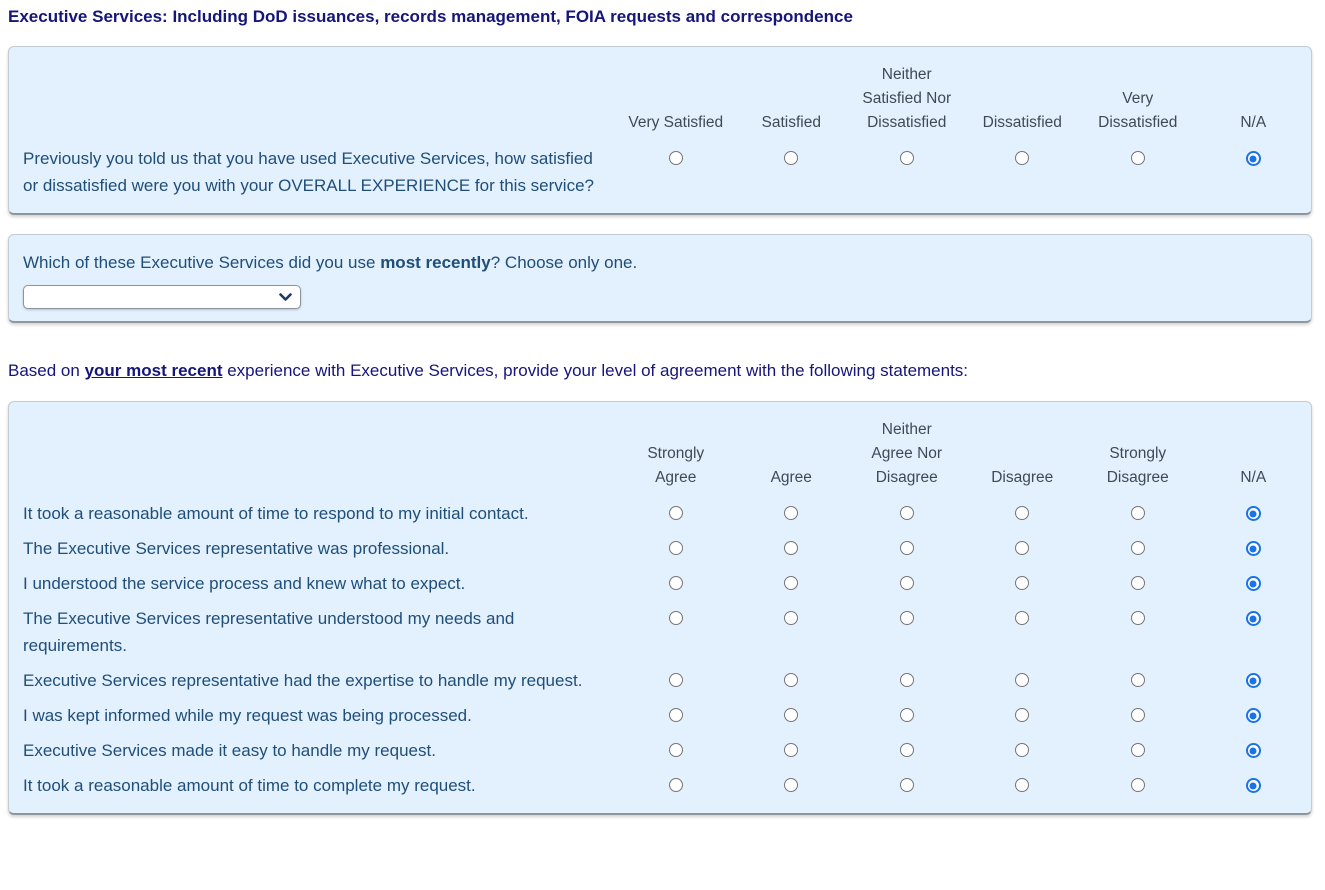  What do you see at coordinates (676, 465) in the screenshot?
I see `column-header-strongly-agree: Strongly Agree` at bounding box center [676, 465].